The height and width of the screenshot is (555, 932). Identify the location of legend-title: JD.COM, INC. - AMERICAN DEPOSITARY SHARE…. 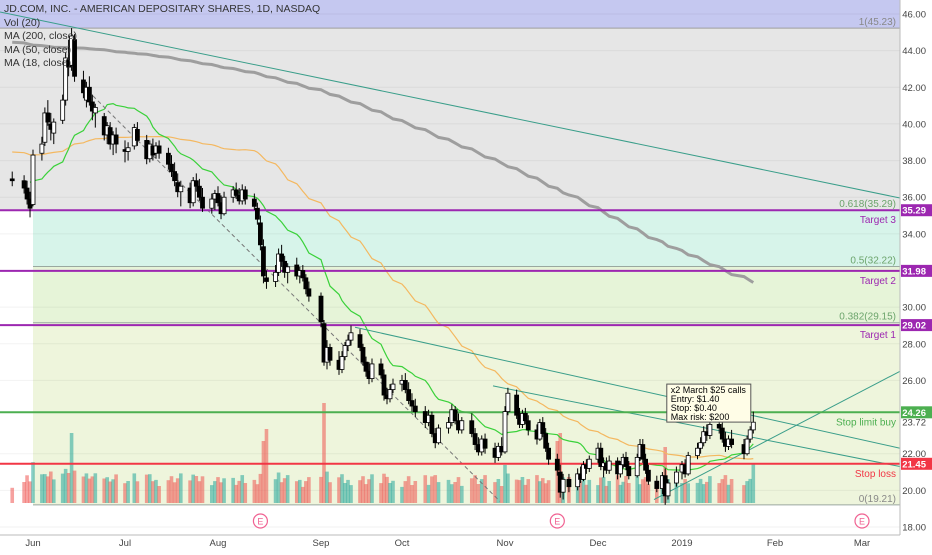
(162, 9).